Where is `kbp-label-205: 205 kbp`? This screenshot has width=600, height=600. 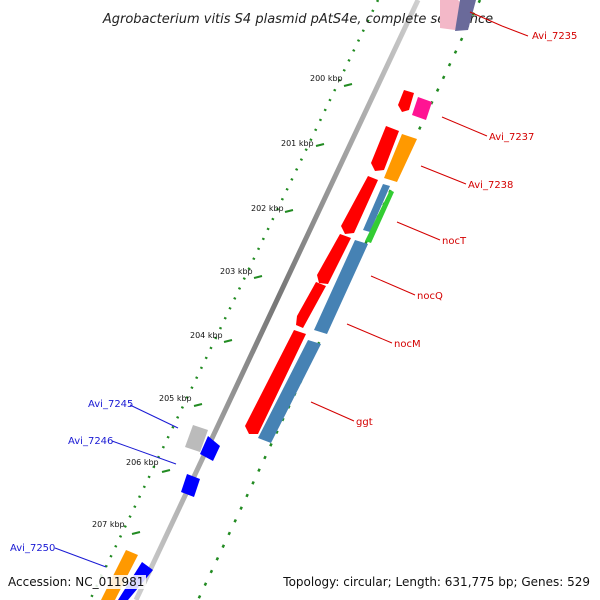
kbp-label-205: 205 kbp is located at coordinates (175, 398).